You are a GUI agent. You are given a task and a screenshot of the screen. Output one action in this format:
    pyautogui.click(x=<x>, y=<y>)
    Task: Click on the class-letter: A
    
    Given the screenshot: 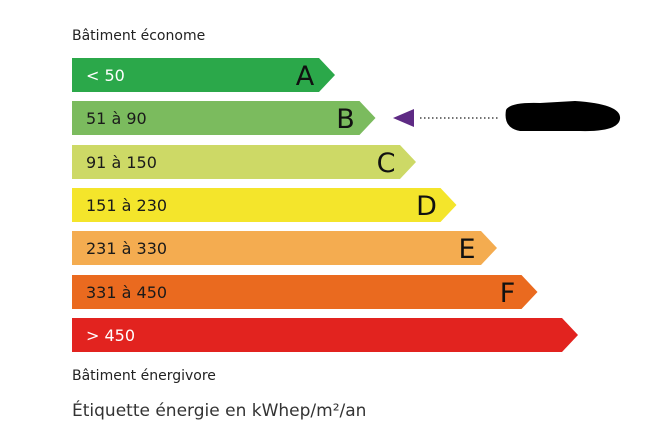 What is the action you would take?
    pyautogui.click(x=305, y=76)
    